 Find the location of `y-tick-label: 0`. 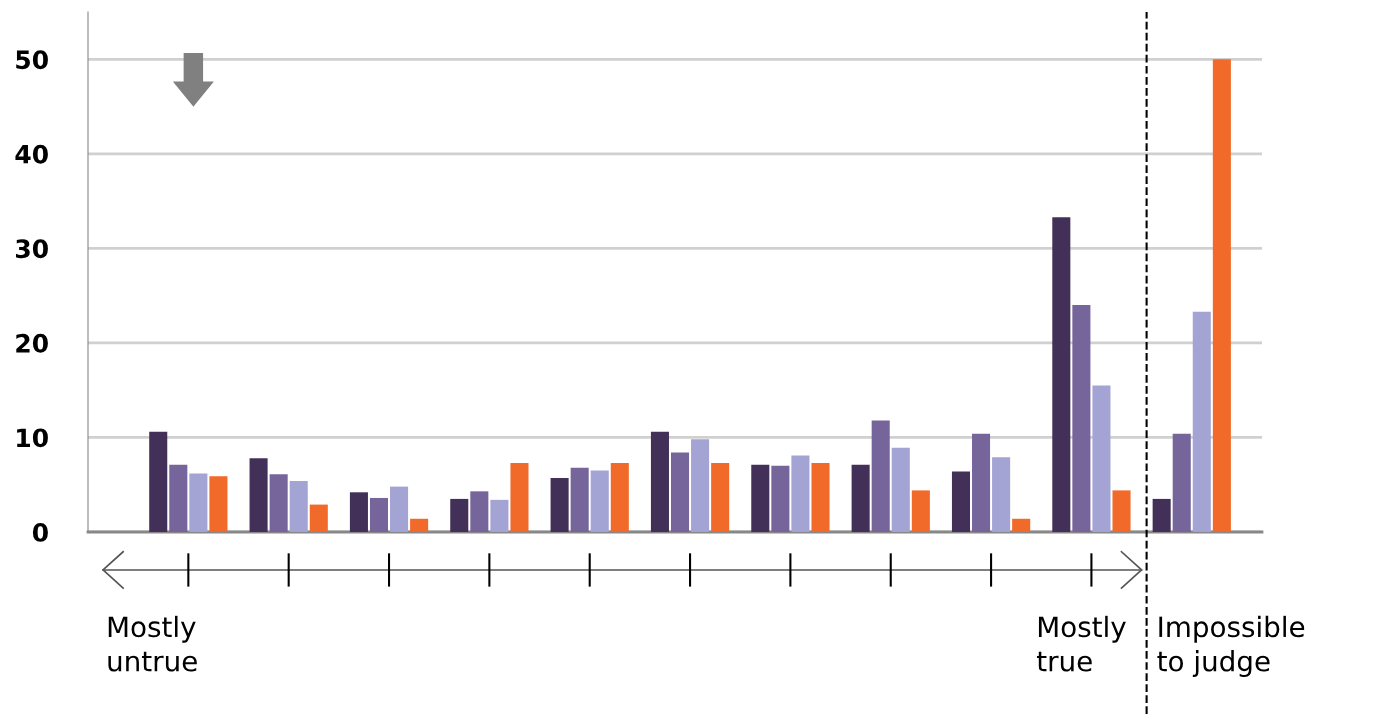

y-tick-label: 0 is located at coordinates (40, 532).